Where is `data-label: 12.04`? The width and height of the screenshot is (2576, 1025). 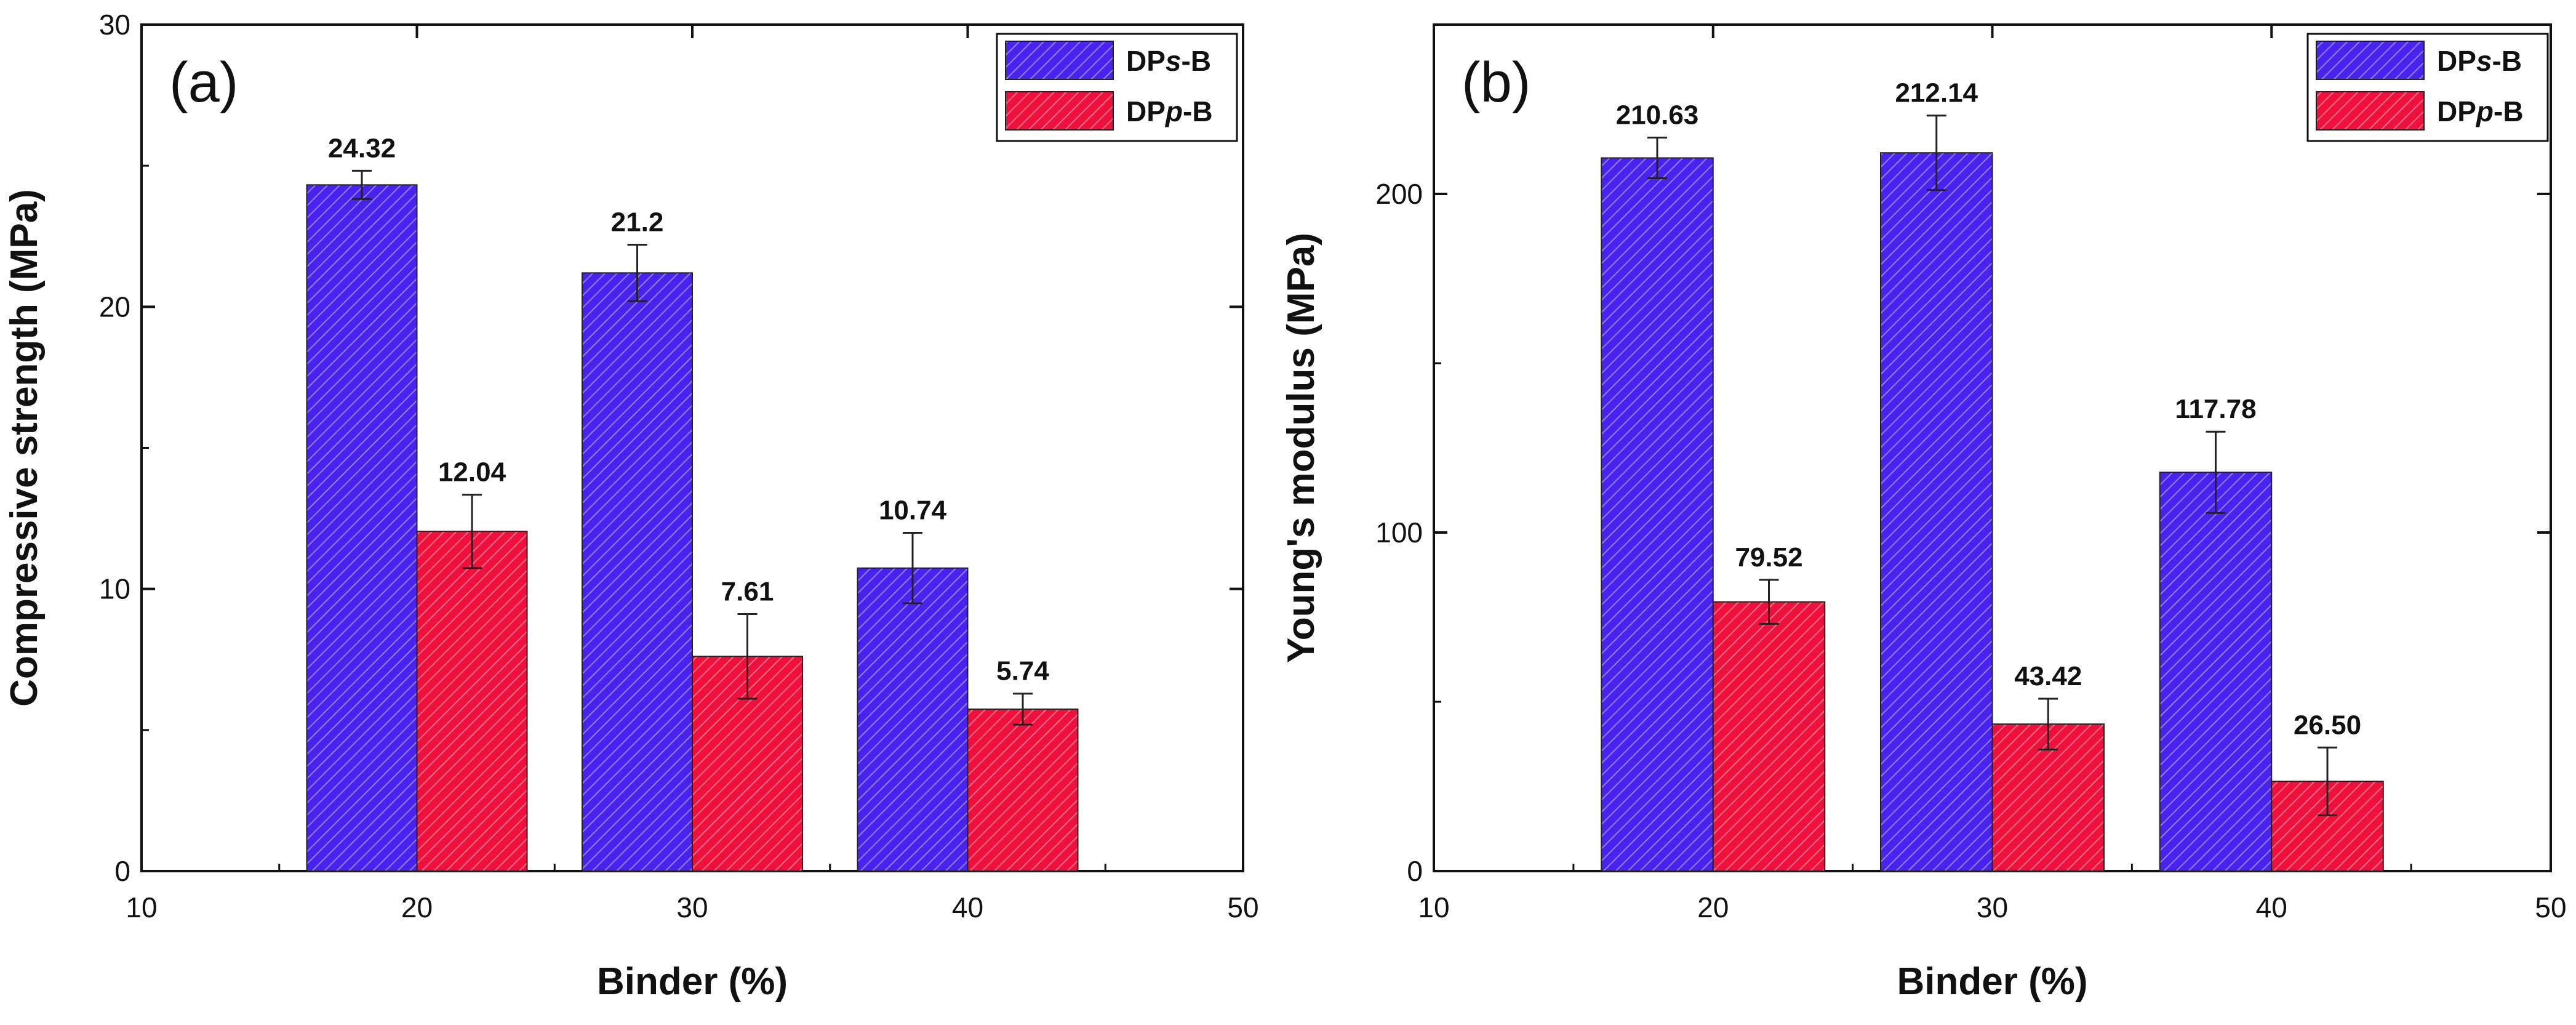
data-label: 12.04 is located at coordinates (472, 473).